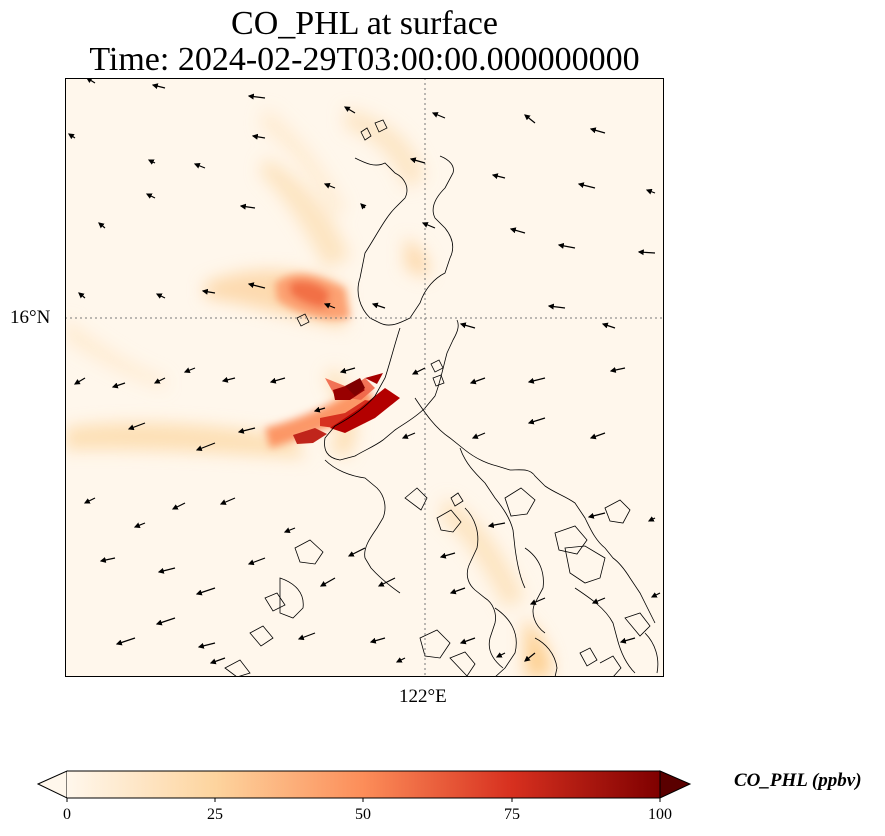 The image size is (885, 836). Describe the element at coordinates (363, 814) in the screenshot. I see `colorbar-tick-50: 50` at that location.